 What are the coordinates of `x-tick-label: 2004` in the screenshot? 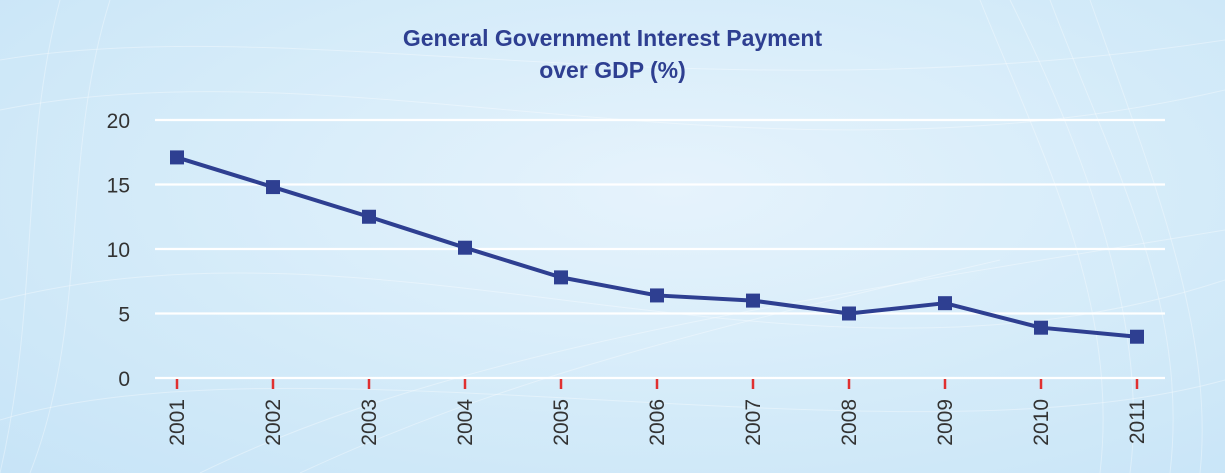 It's located at (465, 422).